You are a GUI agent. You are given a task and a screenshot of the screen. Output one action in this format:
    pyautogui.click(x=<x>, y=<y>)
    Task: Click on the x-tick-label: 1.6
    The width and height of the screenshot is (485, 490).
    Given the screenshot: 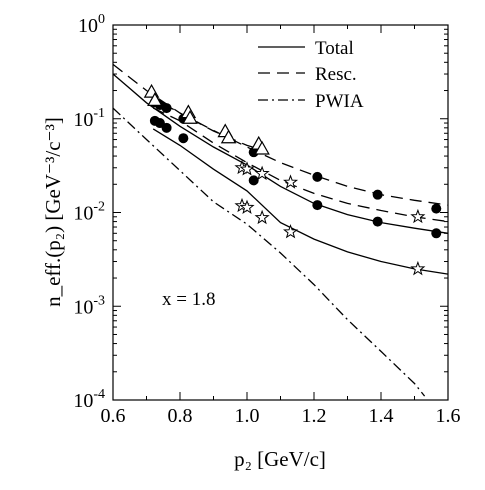 What is the action you would take?
    pyautogui.click(x=448, y=416)
    